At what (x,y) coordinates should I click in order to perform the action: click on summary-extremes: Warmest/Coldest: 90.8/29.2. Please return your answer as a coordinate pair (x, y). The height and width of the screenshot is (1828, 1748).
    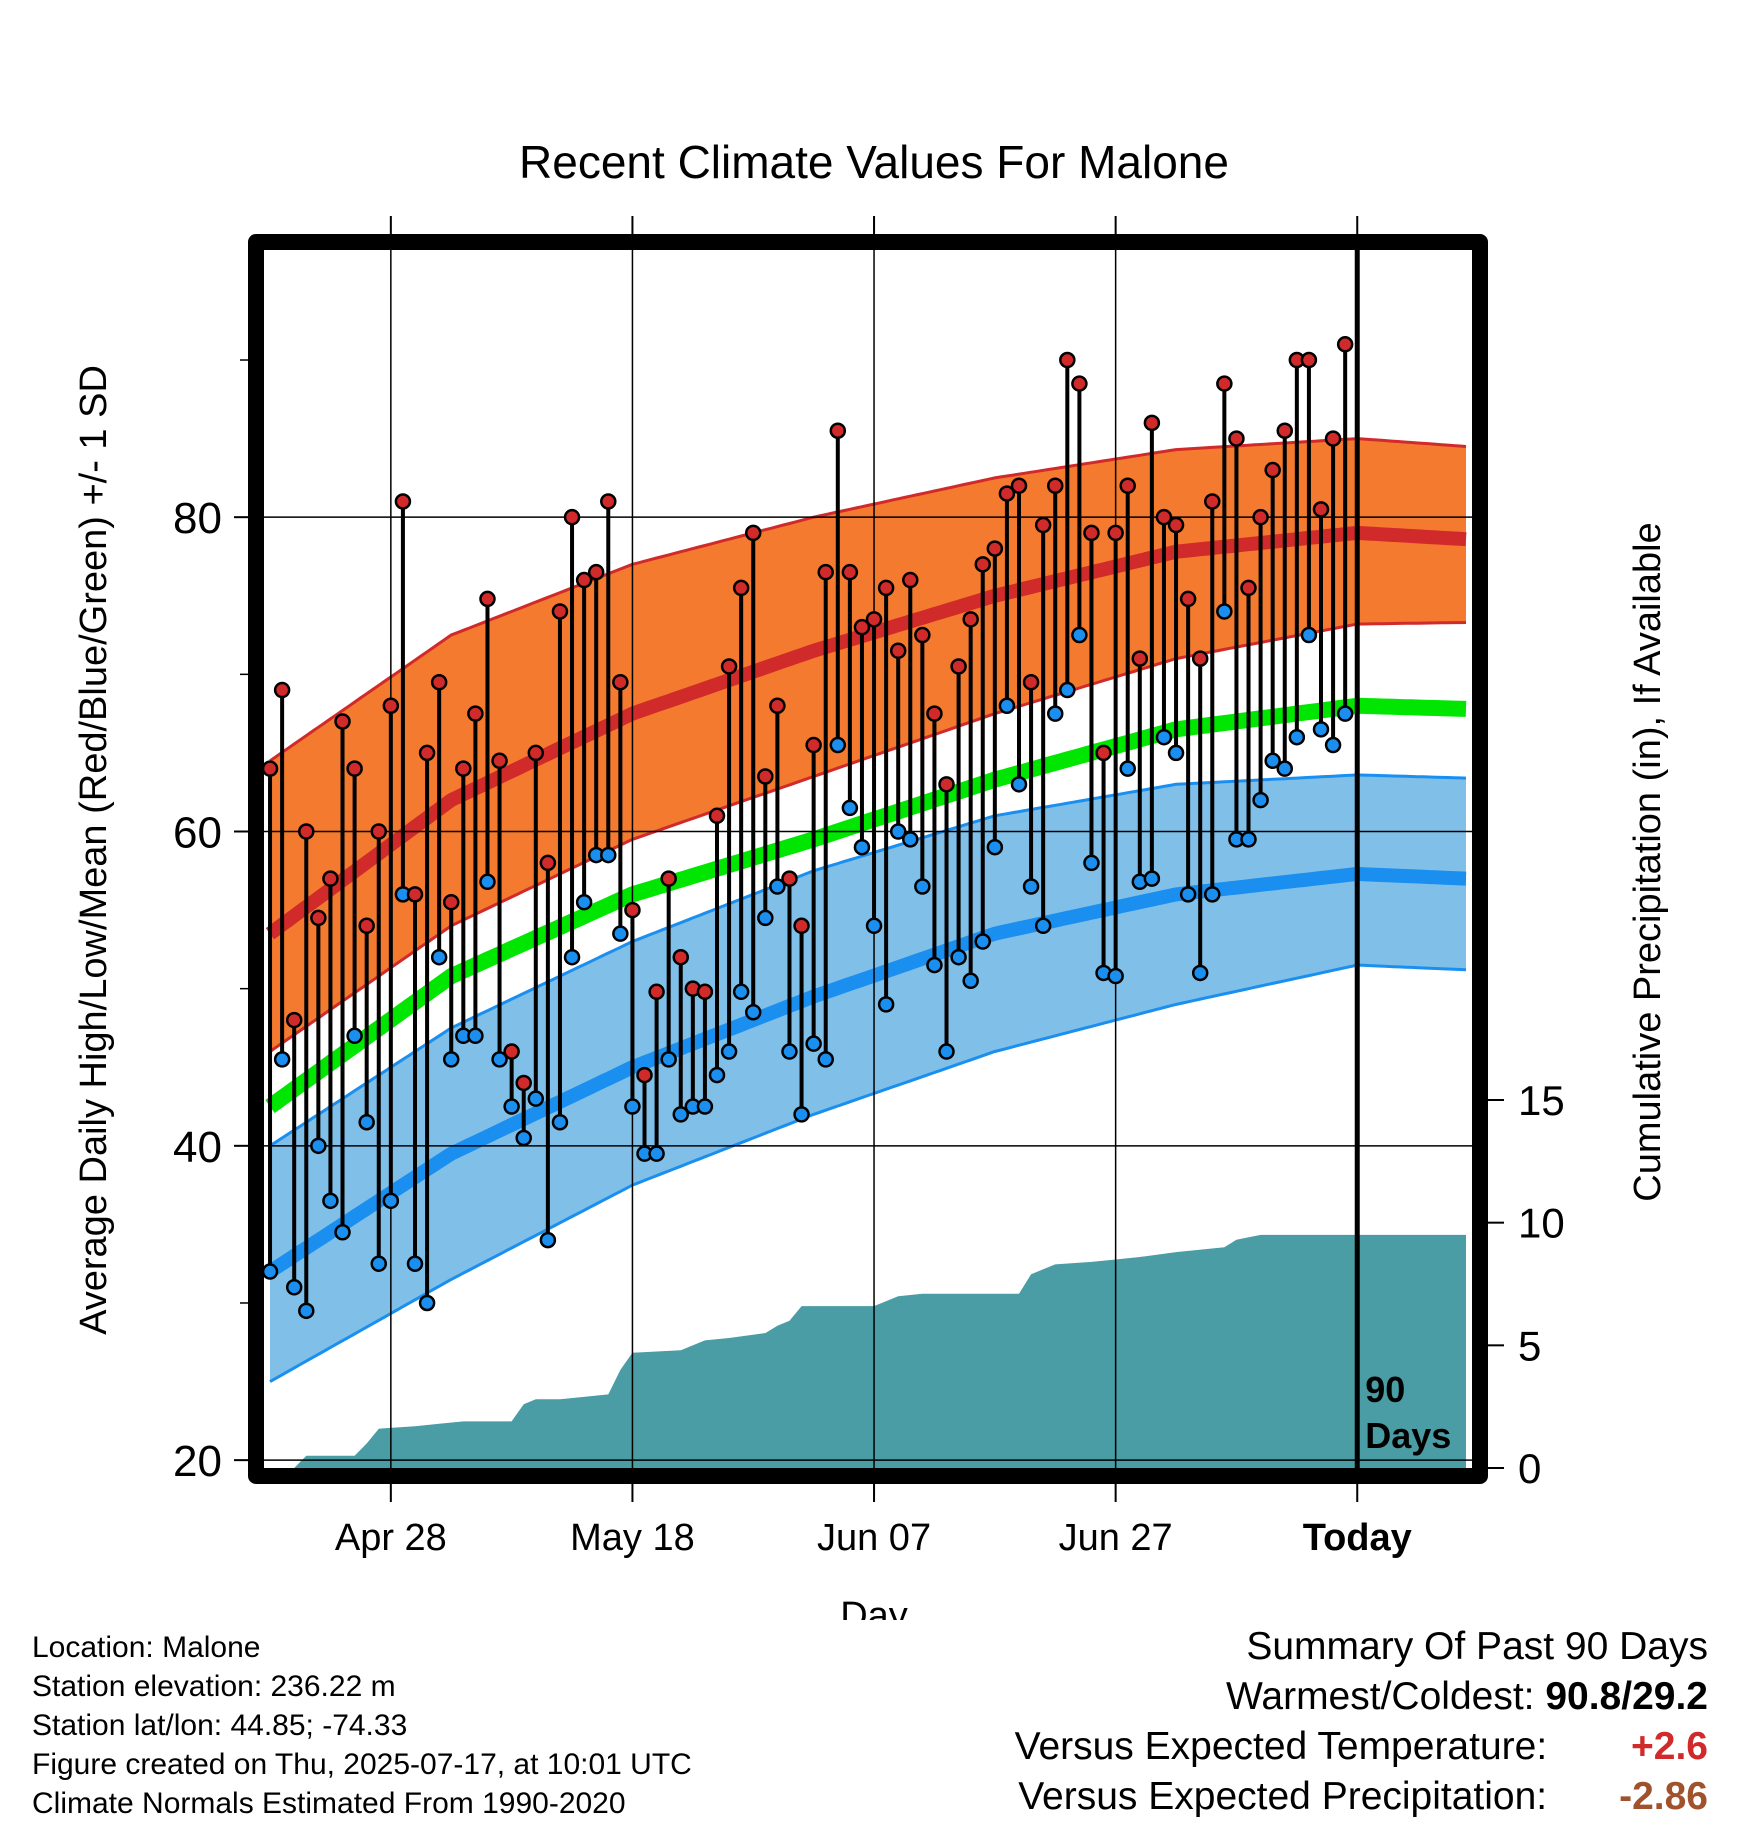
    Looking at the image, I should click on (1361, 1697).